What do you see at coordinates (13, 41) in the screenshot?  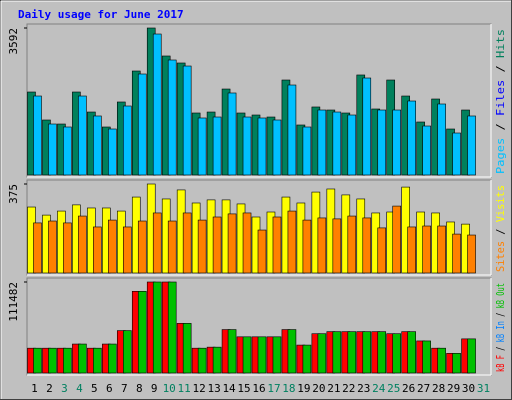 I see `y-tick-label: 3592` at bounding box center [13, 41].